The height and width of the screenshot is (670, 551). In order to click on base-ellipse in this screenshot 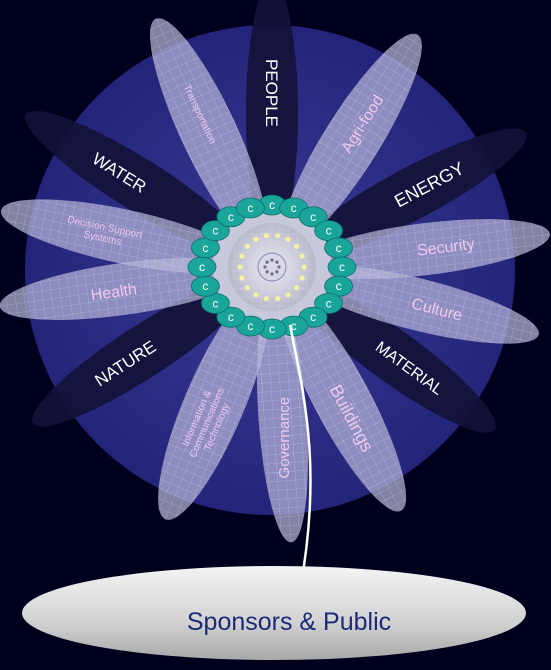, I will do `click(274, 613)`.